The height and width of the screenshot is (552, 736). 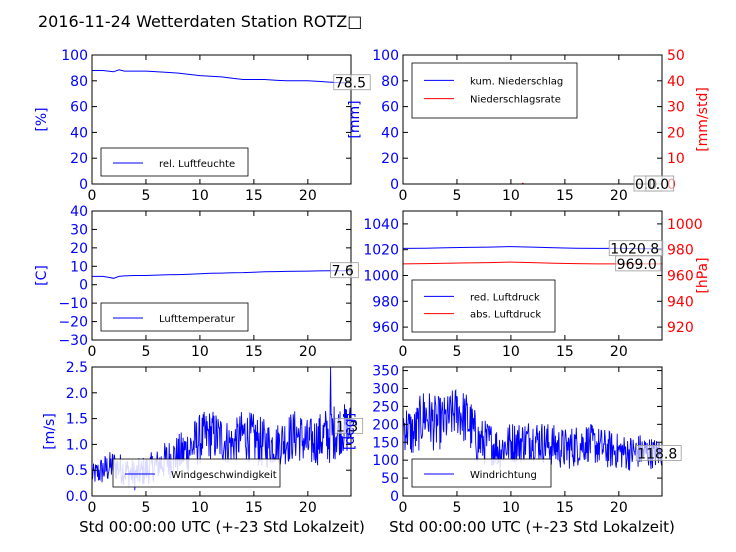 What do you see at coordinates (703, 119) in the screenshot?
I see `y-right-axis-label: [mm/std]` at bounding box center [703, 119].